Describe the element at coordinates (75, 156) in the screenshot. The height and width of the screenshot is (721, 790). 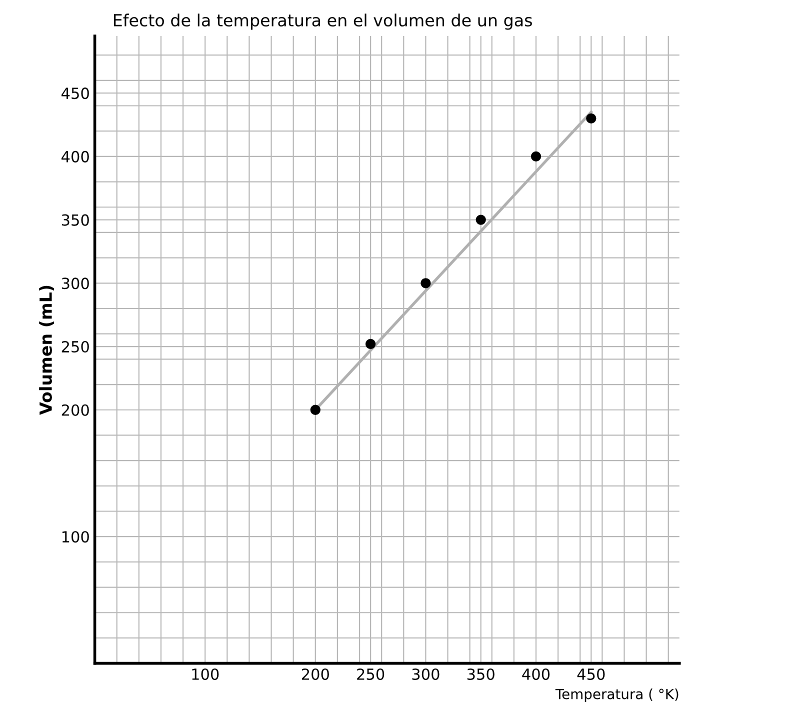
I see `y-tick-label: 400` at that location.